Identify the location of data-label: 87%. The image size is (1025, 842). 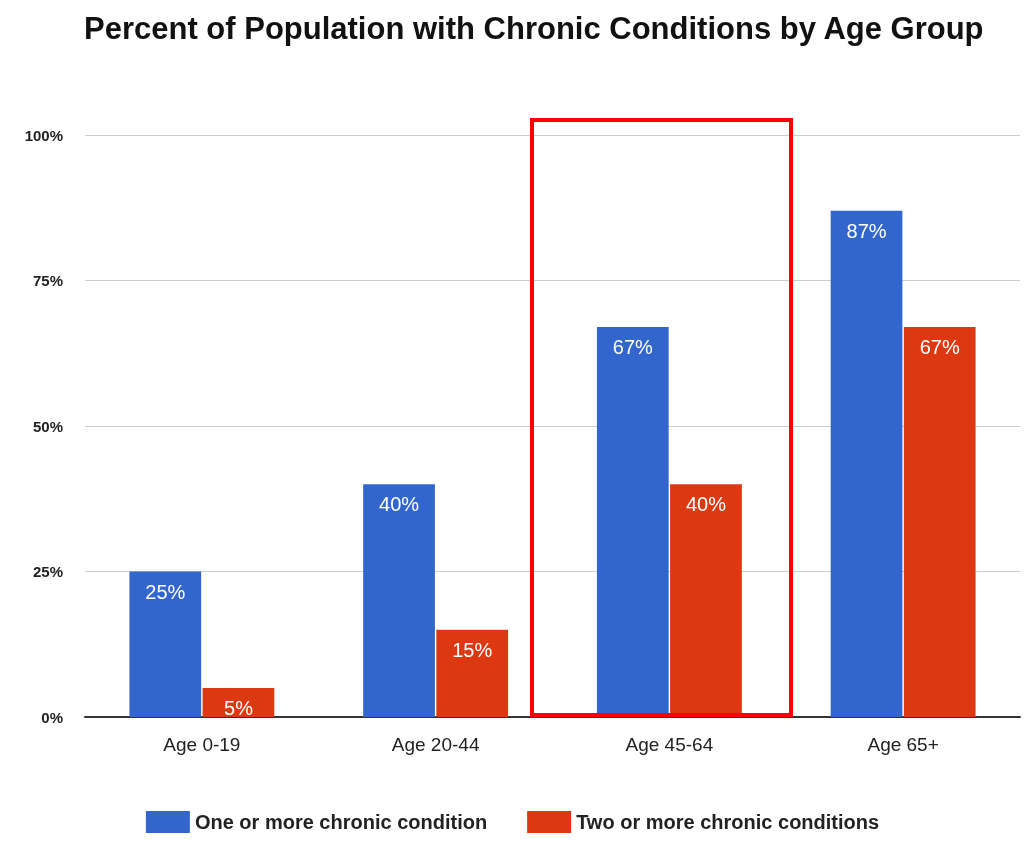
(866, 230).